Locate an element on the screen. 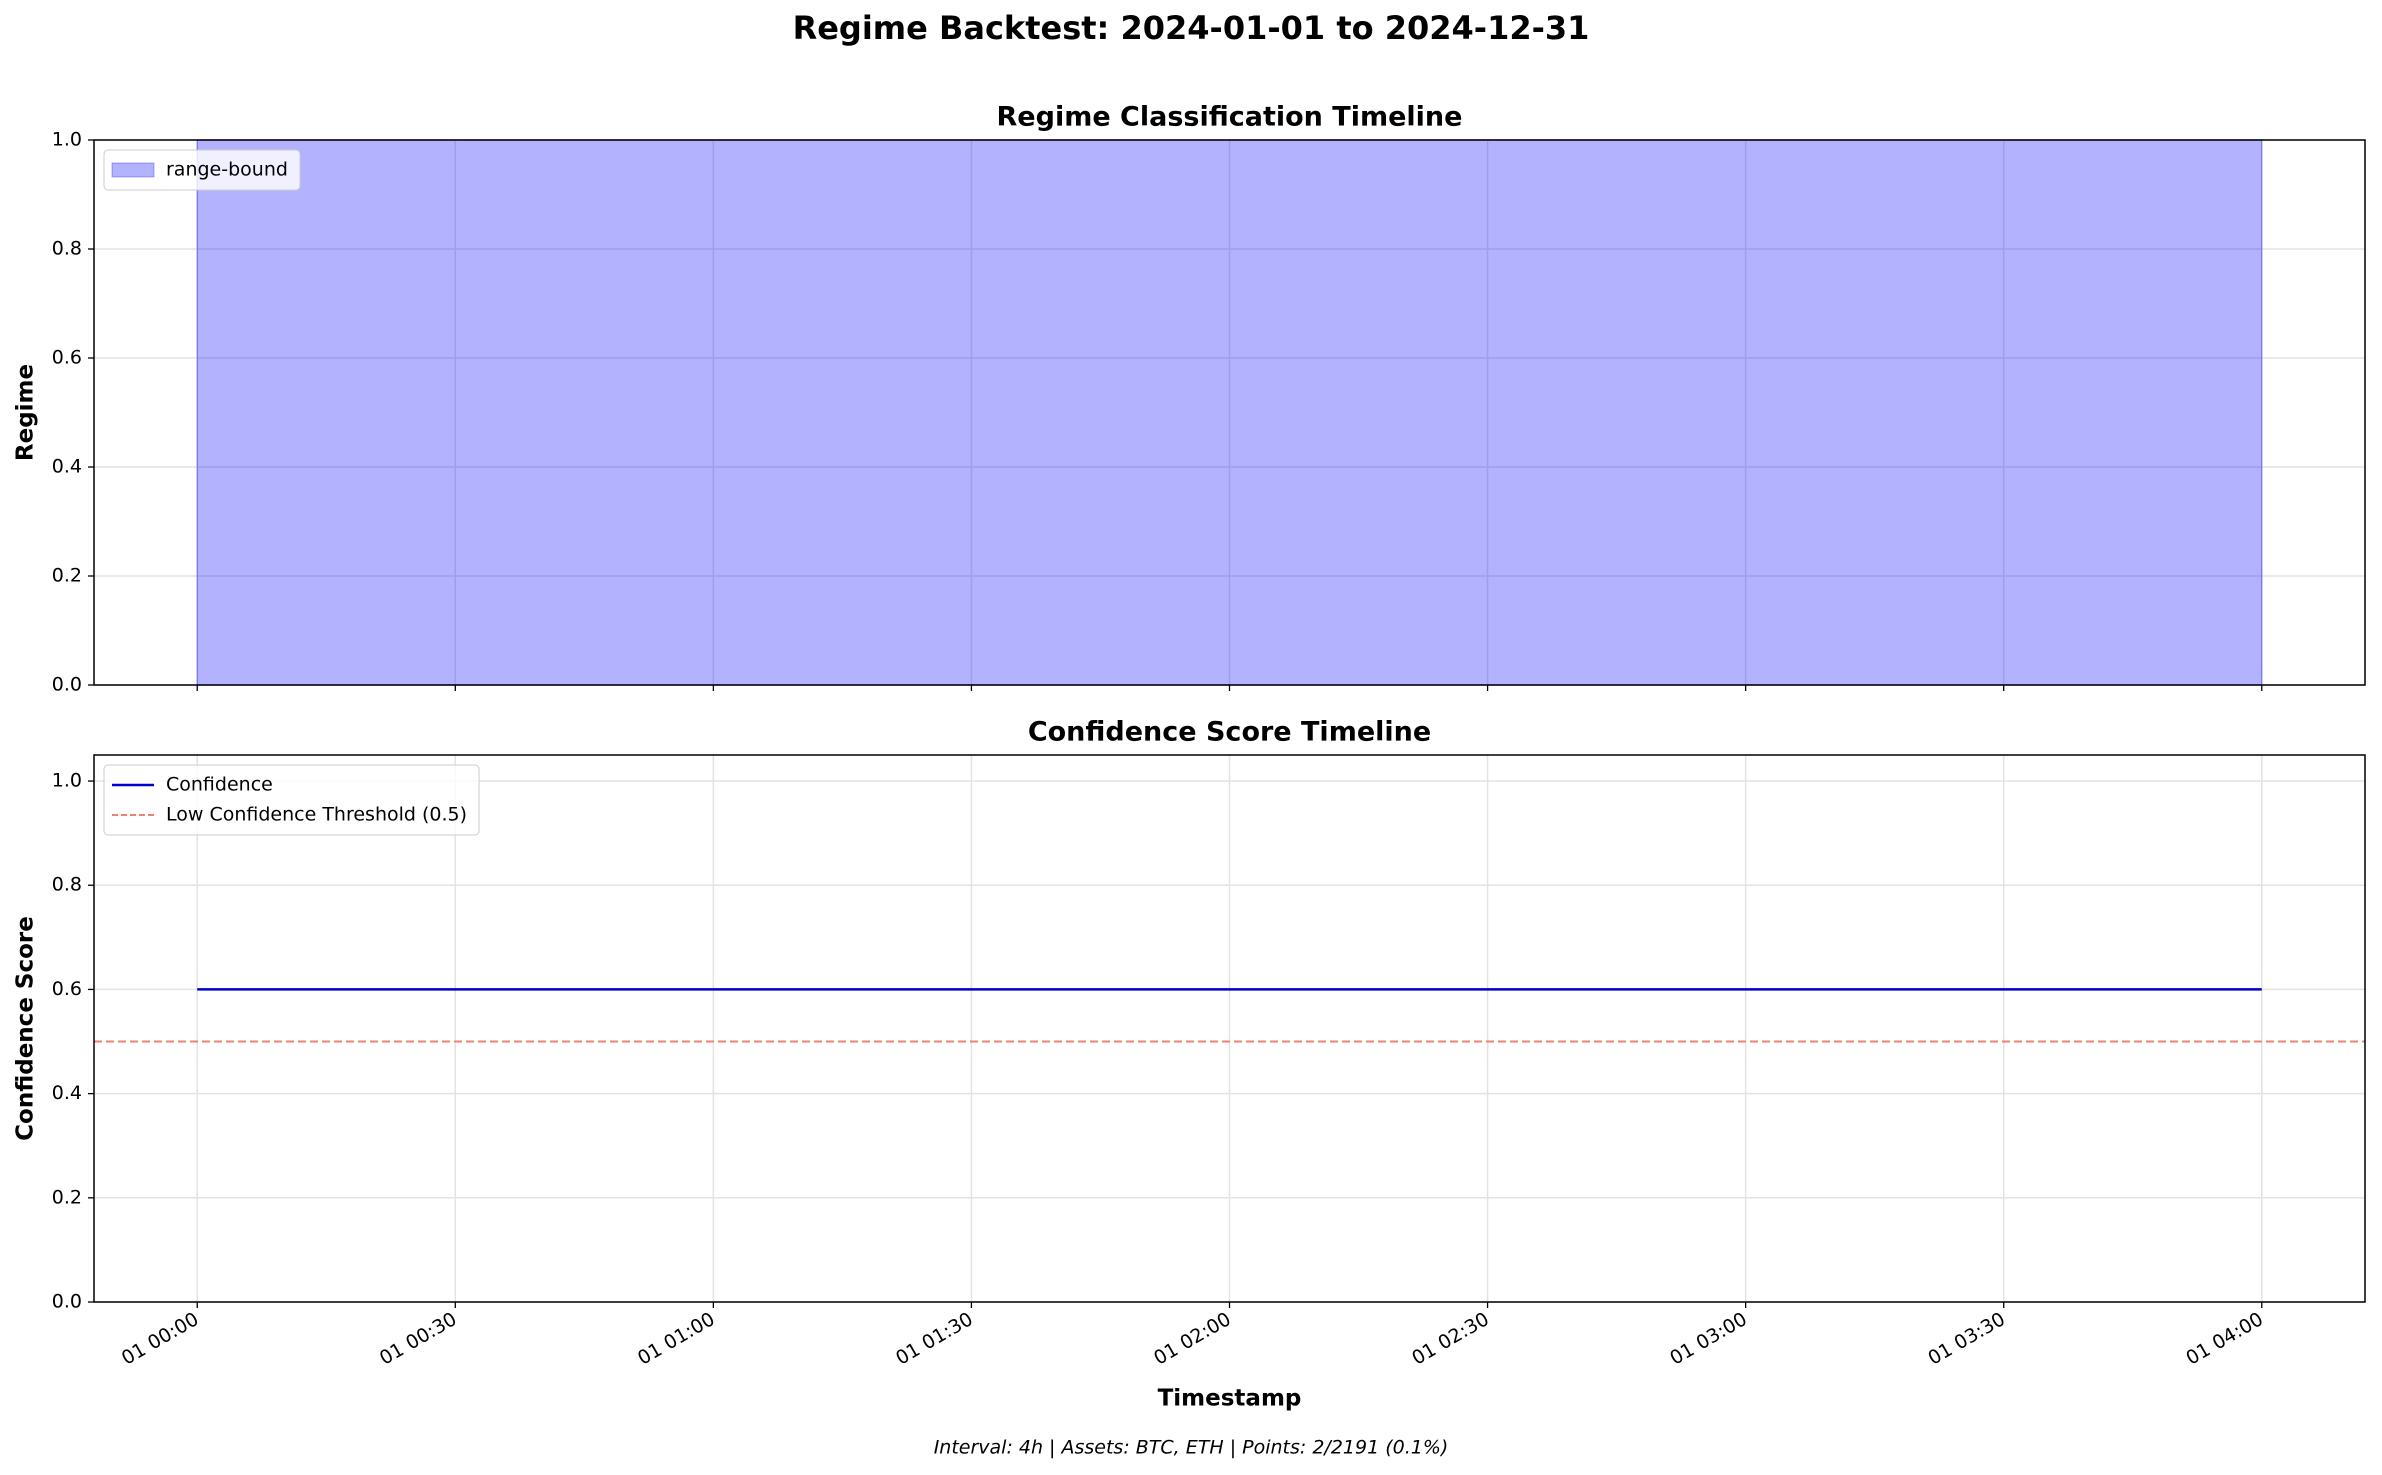 This screenshot has width=2382, height=1475. x-tick-label: 01 03:30 is located at coordinates (1966, 1339).